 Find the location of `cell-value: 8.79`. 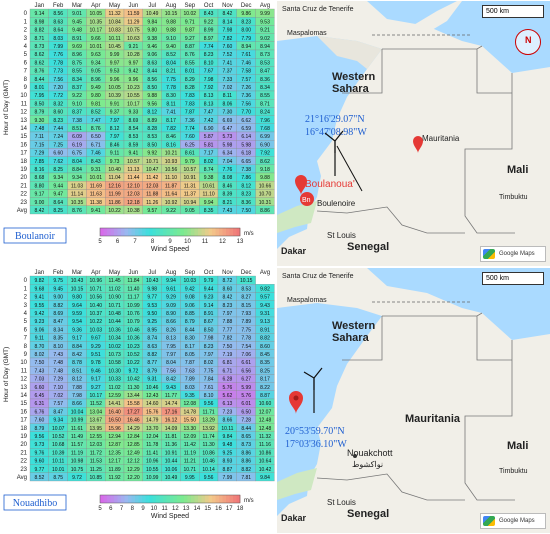

cell-value: 8.79 is located at coordinates (40, 429).